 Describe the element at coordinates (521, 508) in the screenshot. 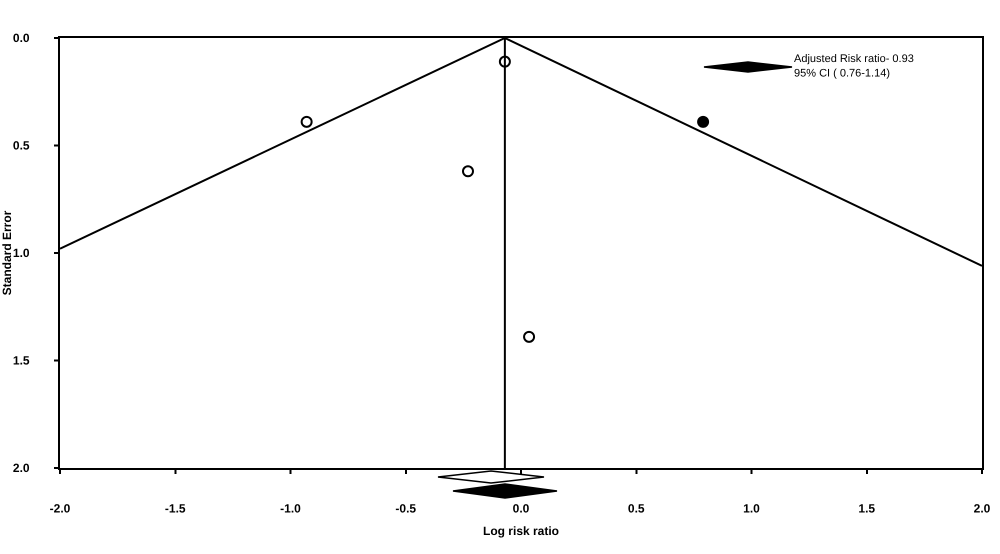

I see `x-tick-label: 0.0` at that location.